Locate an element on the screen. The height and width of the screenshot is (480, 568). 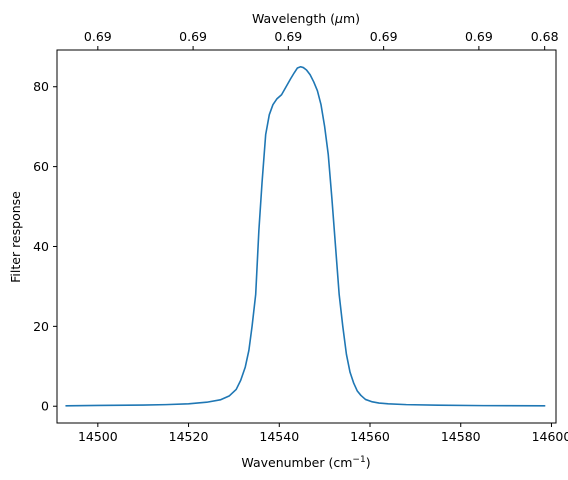
y-tick-label: 0 is located at coordinates (45, 406).